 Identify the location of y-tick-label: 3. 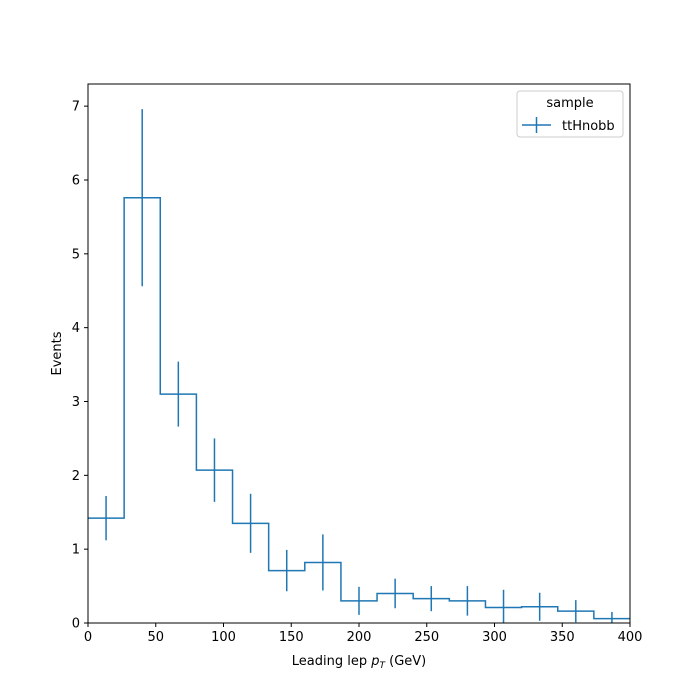
(76, 402).